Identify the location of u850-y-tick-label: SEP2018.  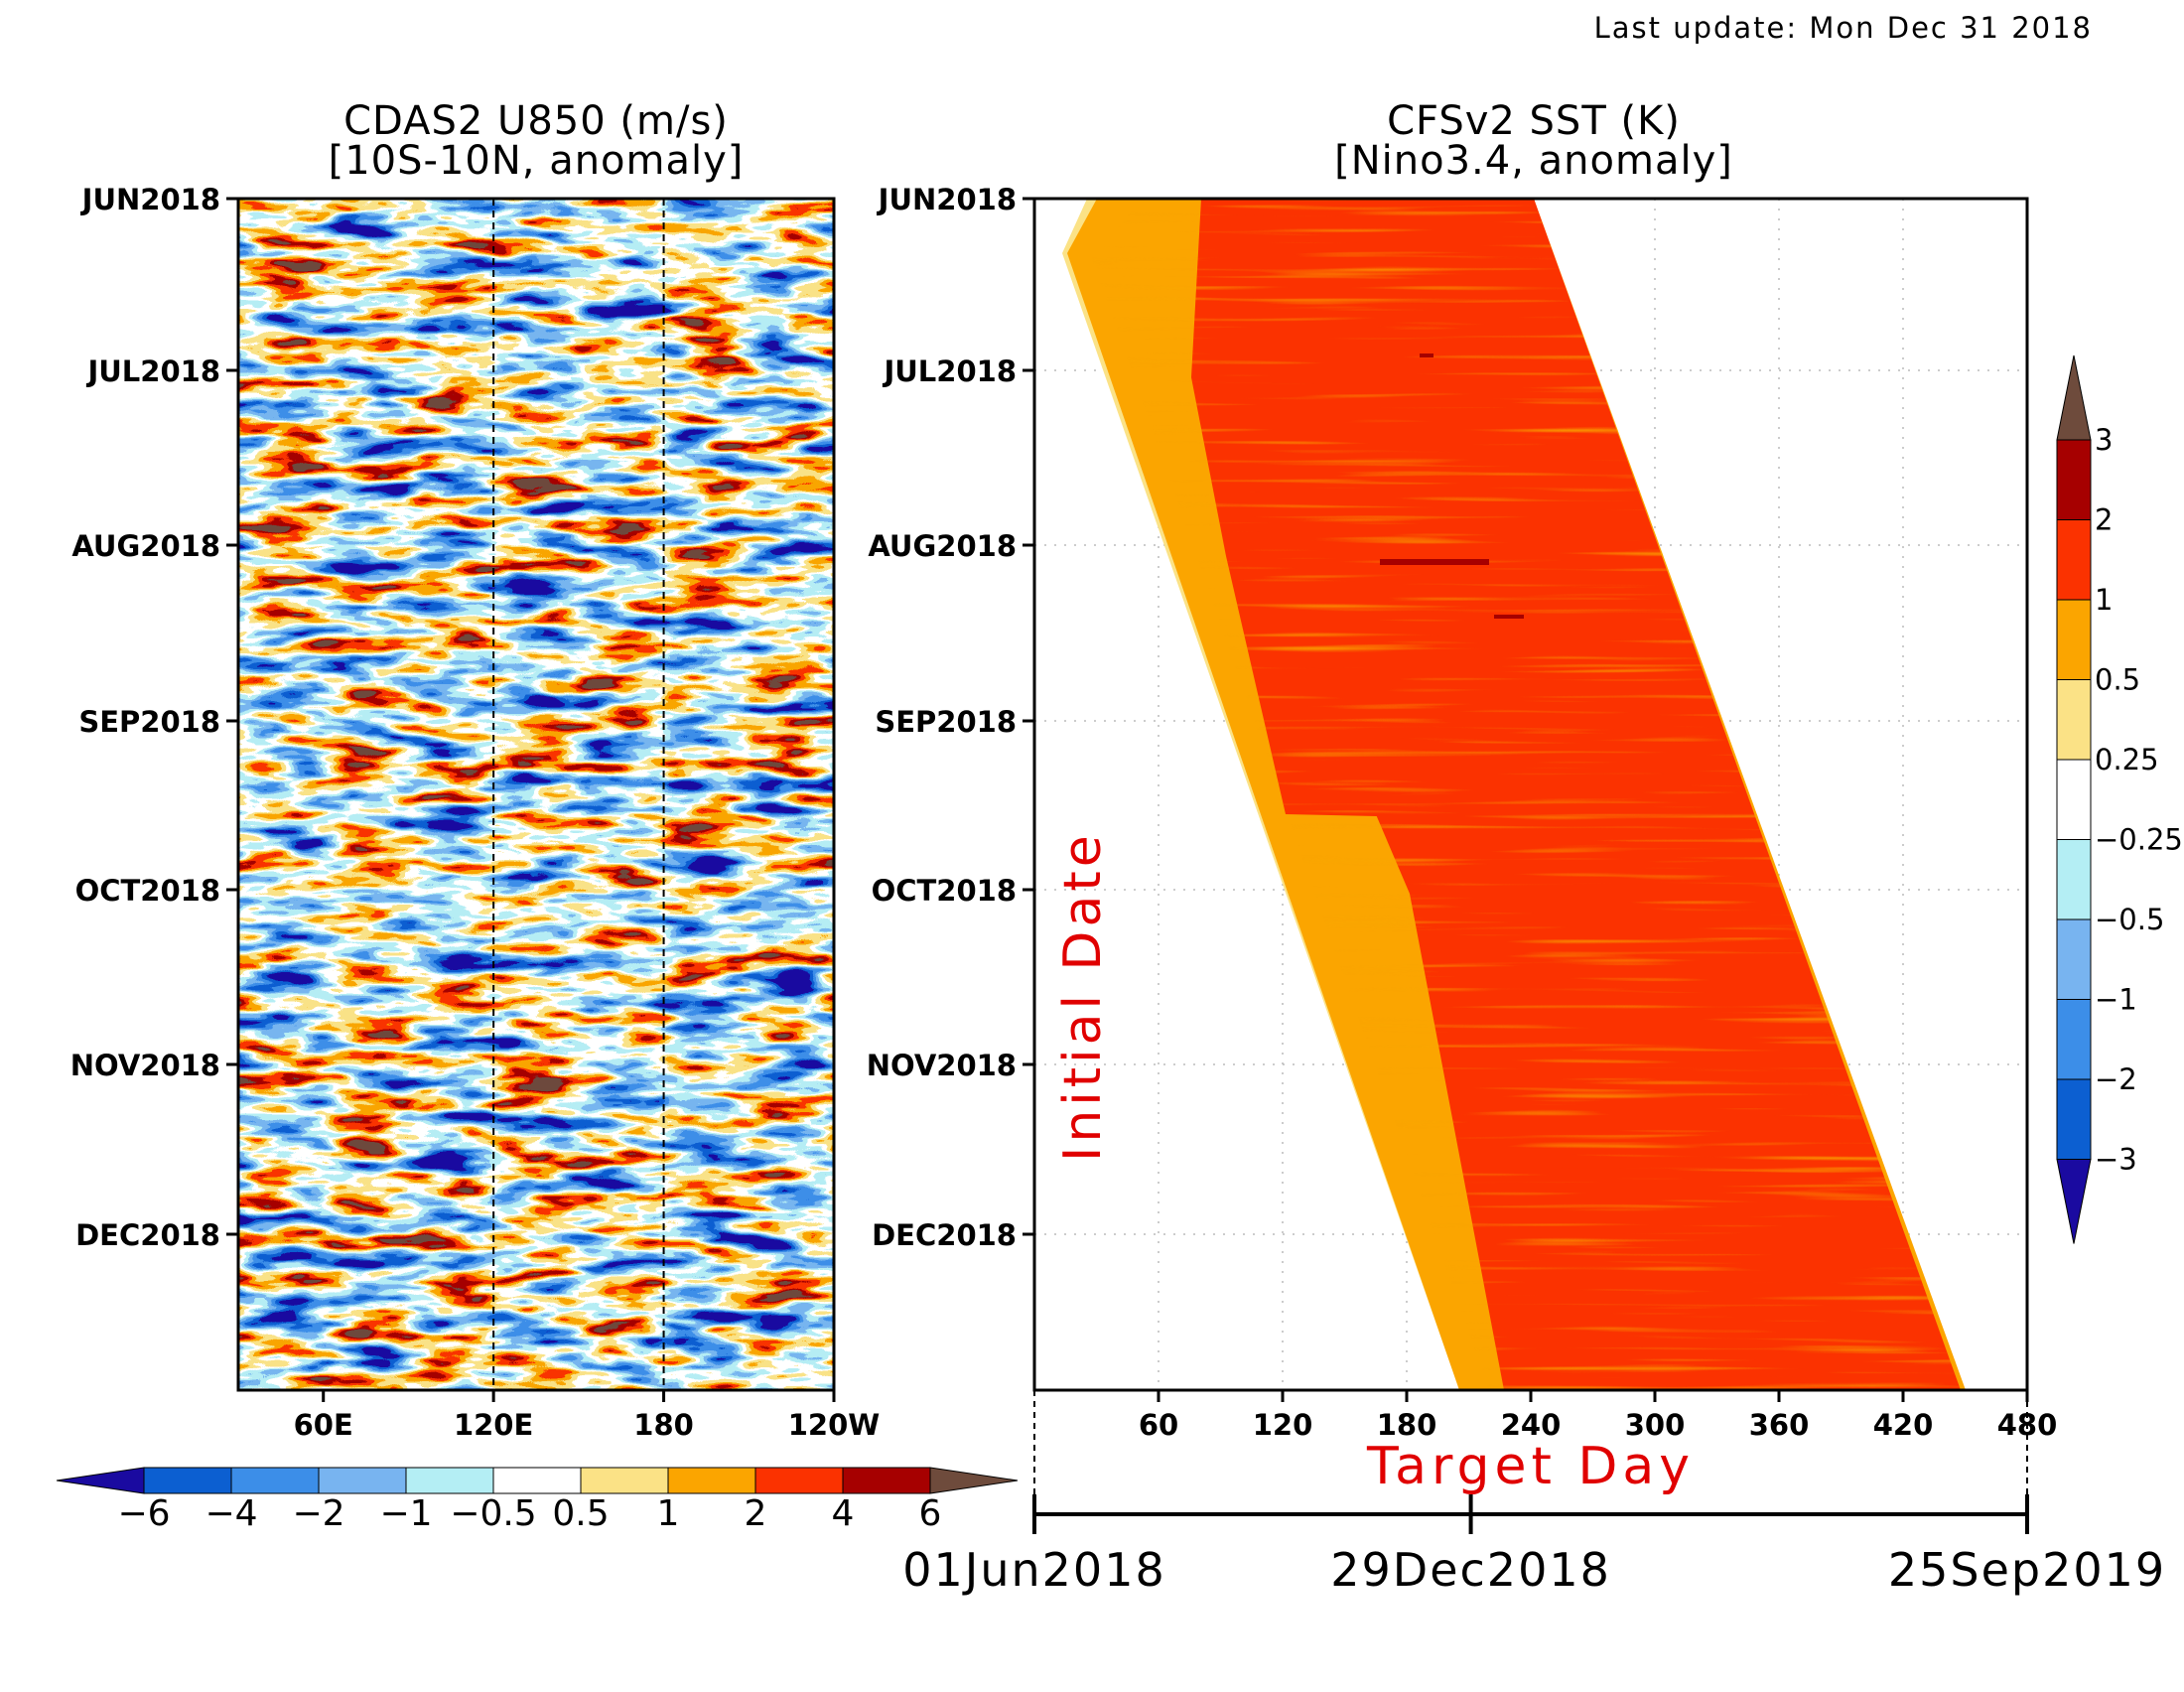
(149, 722).